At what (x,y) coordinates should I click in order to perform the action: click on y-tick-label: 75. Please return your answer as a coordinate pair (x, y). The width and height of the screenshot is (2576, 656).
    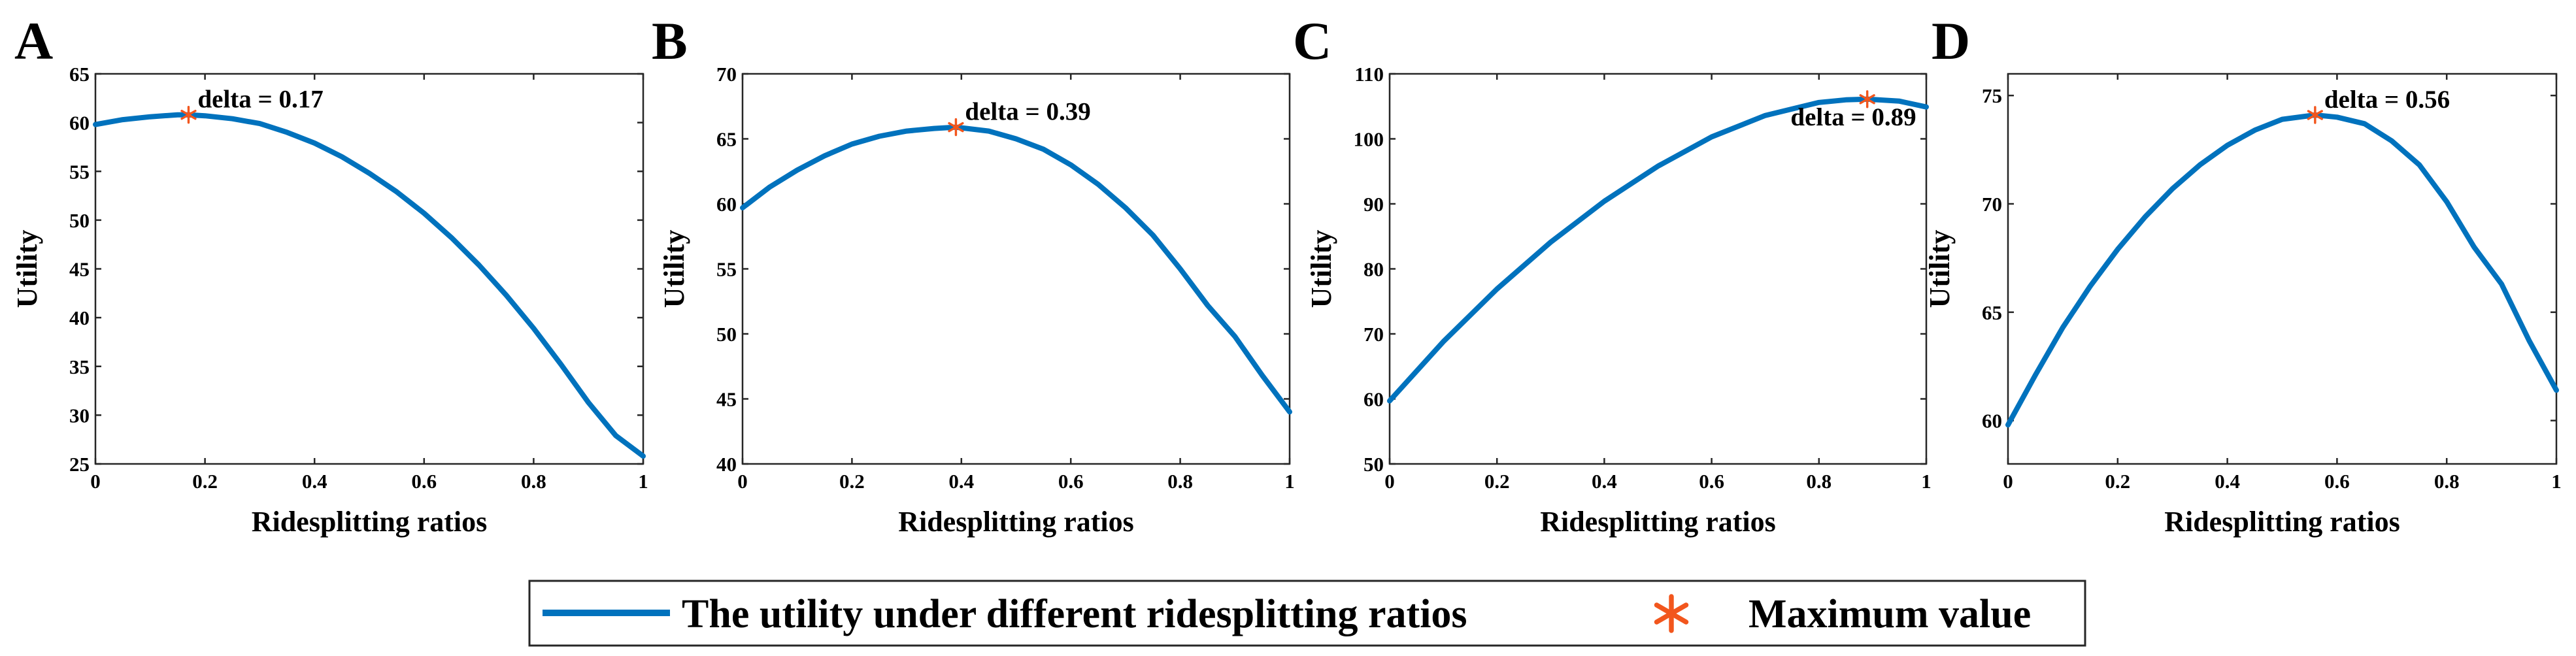
    Looking at the image, I should click on (1992, 95).